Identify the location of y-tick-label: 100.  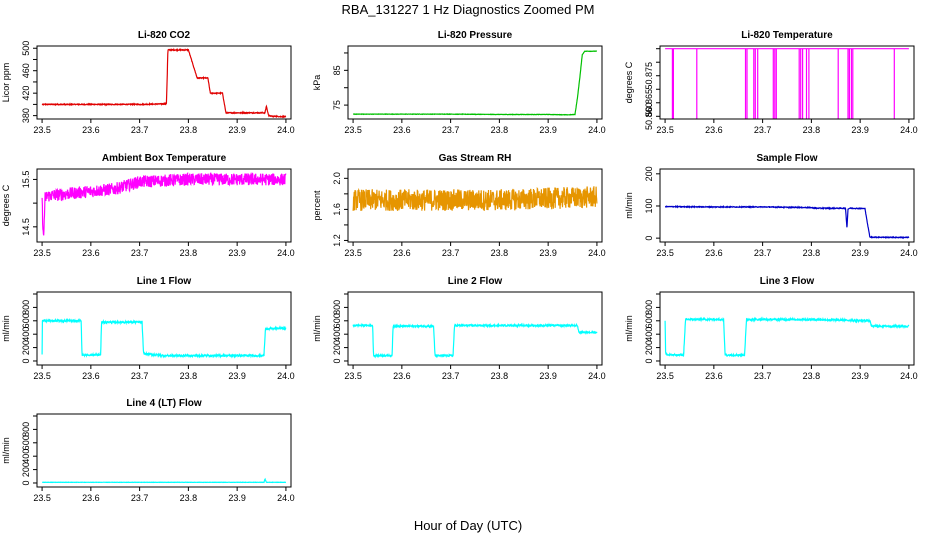
(649, 205).